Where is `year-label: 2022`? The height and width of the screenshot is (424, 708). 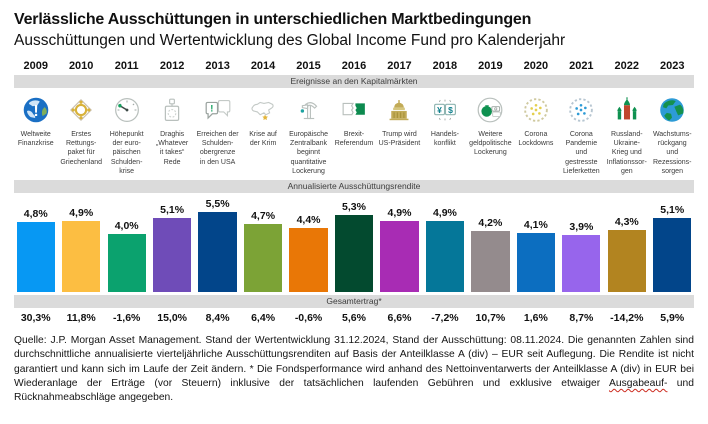 year-label: 2022 is located at coordinates (627, 66).